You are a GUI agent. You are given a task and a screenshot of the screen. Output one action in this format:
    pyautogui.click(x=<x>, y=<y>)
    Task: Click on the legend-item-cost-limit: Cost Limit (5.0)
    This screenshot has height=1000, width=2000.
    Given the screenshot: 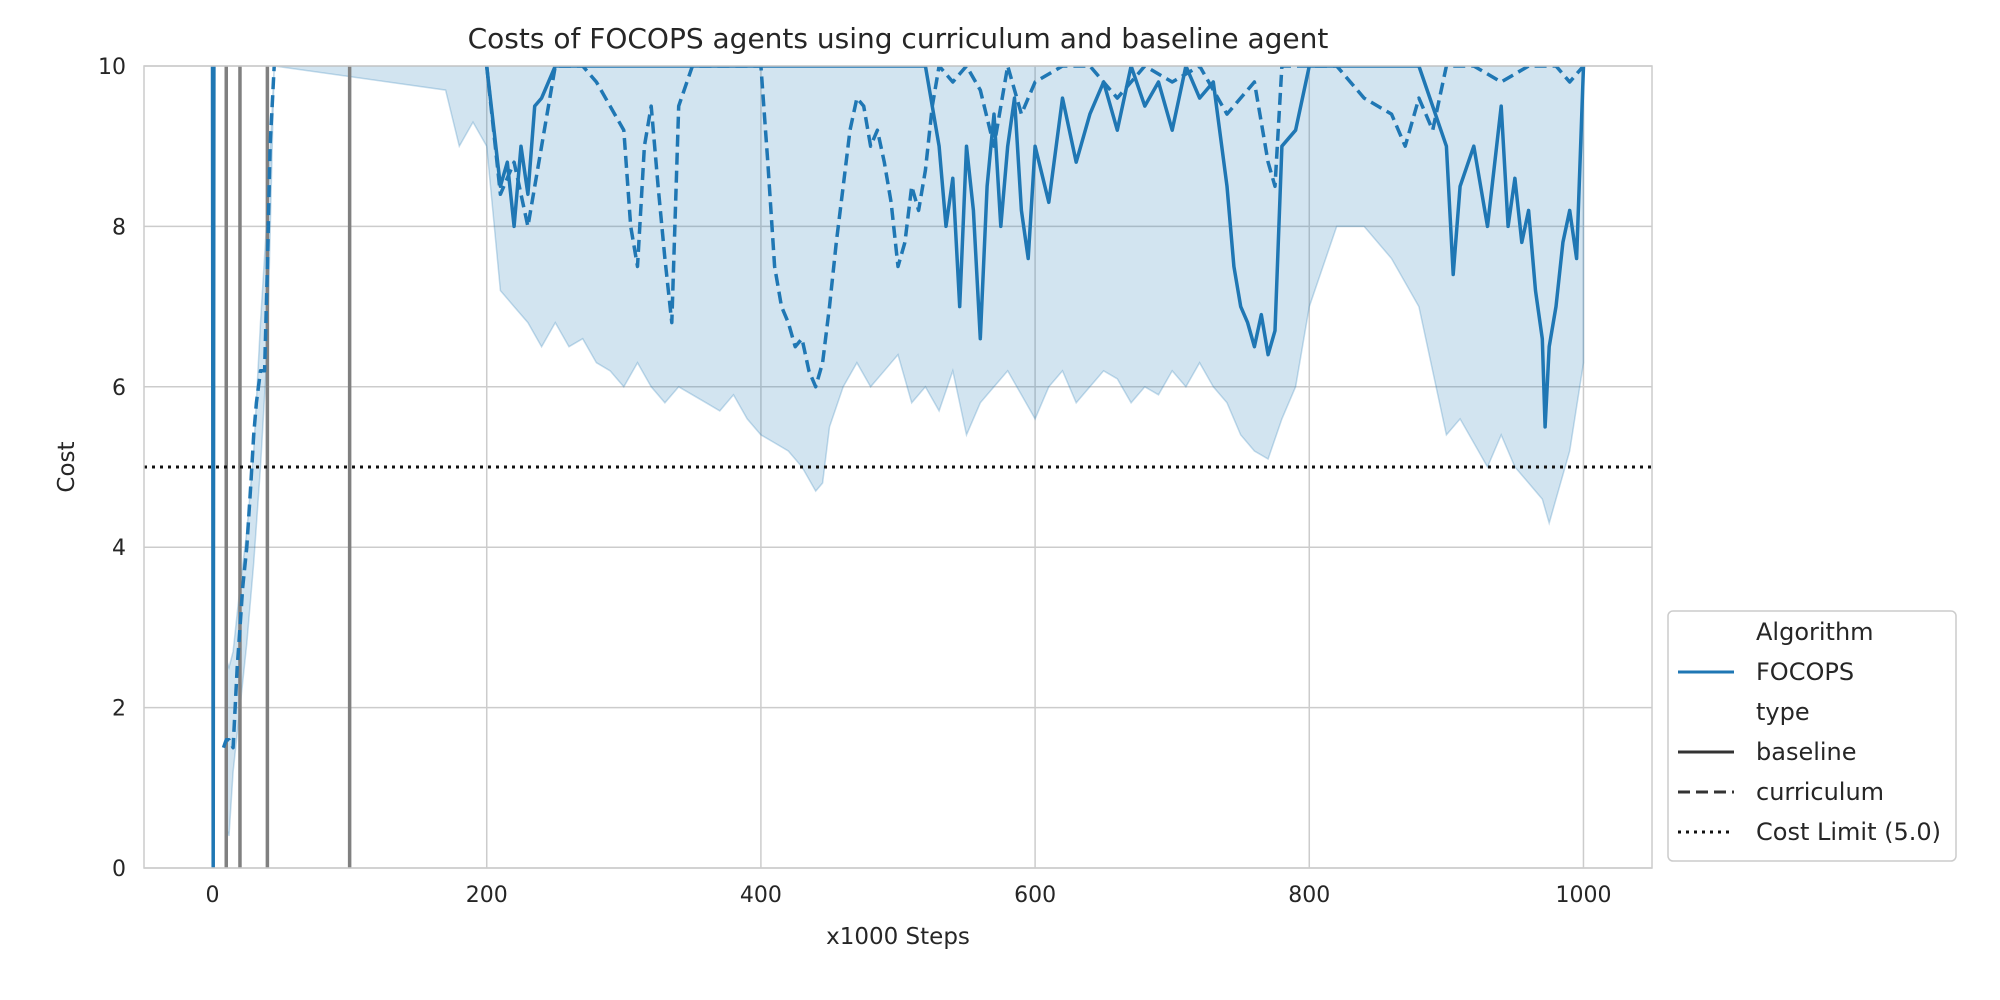 What is the action you would take?
    pyautogui.click(x=1848, y=832)
    